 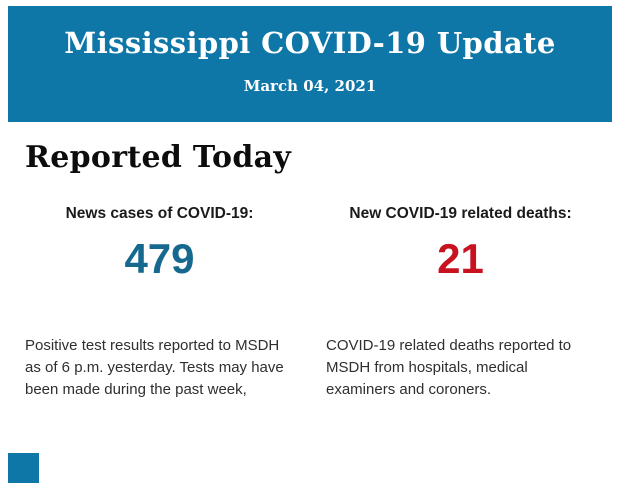 I want to click on new-cases-label: News cases of COVID-19:, so click(x=159, y=213).